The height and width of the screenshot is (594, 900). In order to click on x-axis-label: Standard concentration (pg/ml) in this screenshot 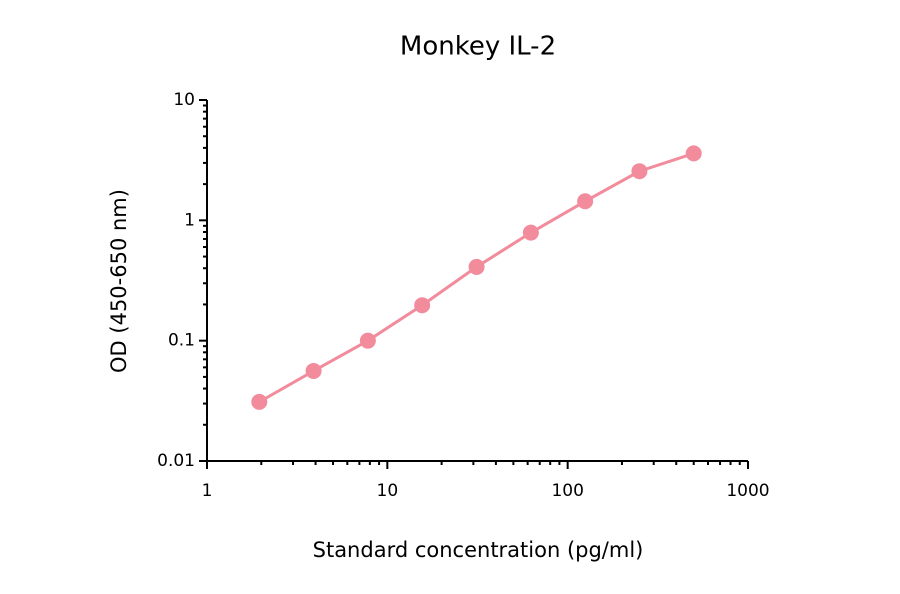, I will do `click(478, 550)`.